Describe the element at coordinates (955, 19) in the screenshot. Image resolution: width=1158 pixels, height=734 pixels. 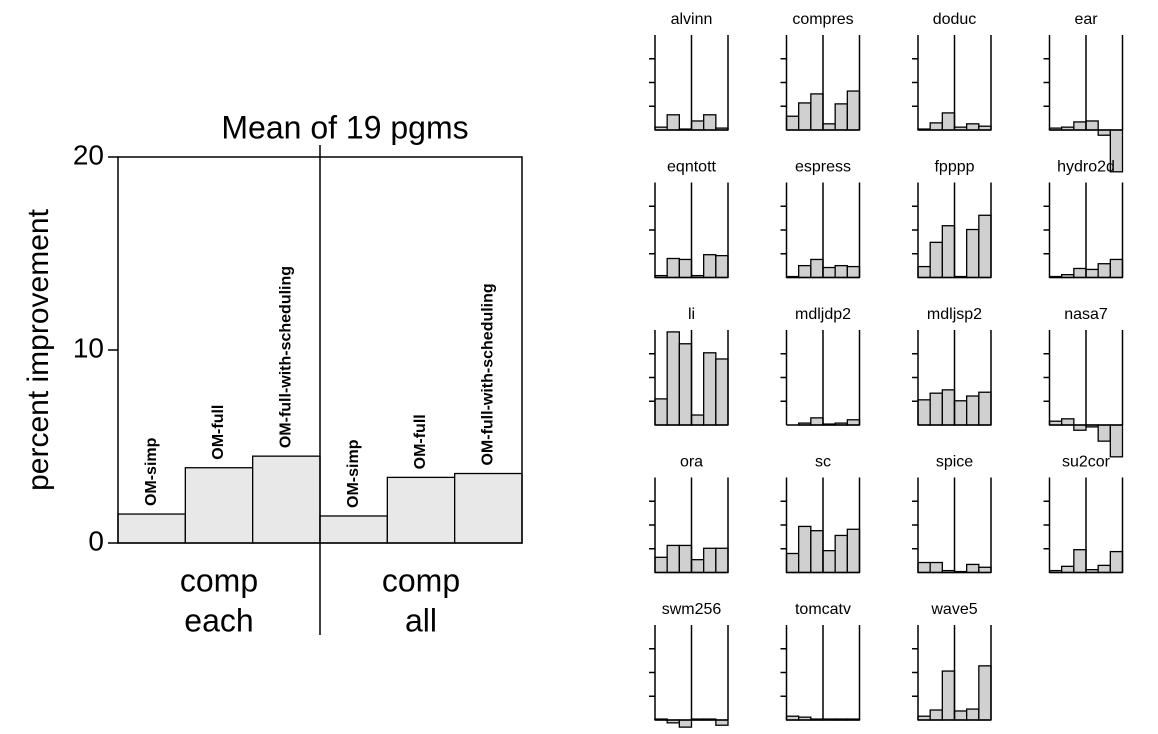
I see `panel-title: doduc` at that location.